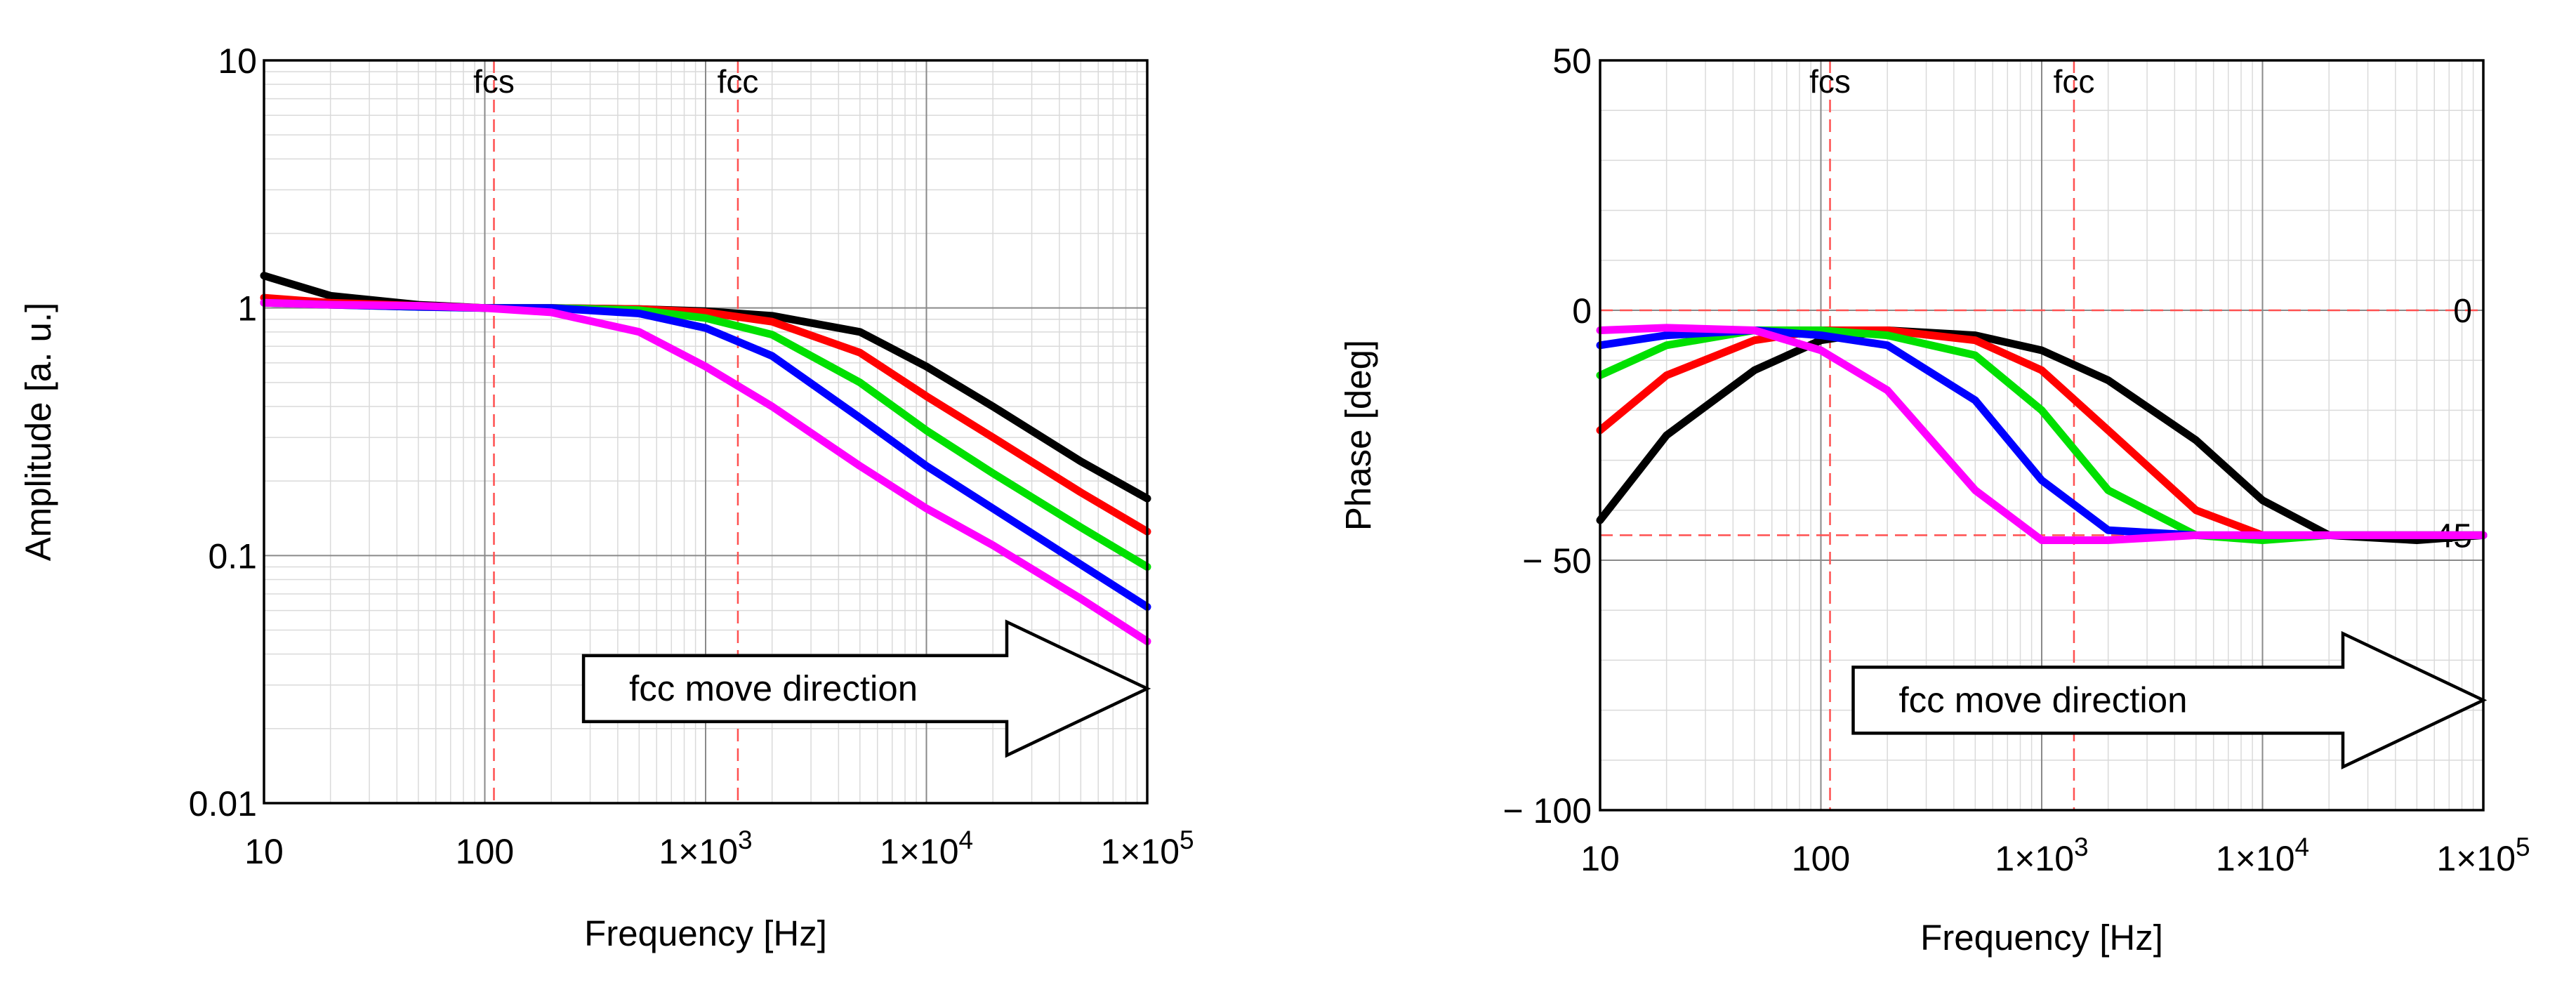 The width and height of the screenshot is (2576, 999). I want to click on ref-line-label: 0, so click(2462, 311).